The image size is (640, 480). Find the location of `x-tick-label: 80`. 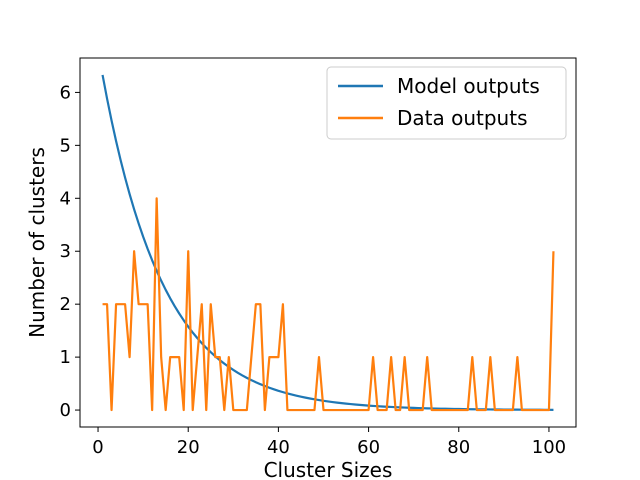

x-tick-label: 80 is located at coordinates (458, 447).